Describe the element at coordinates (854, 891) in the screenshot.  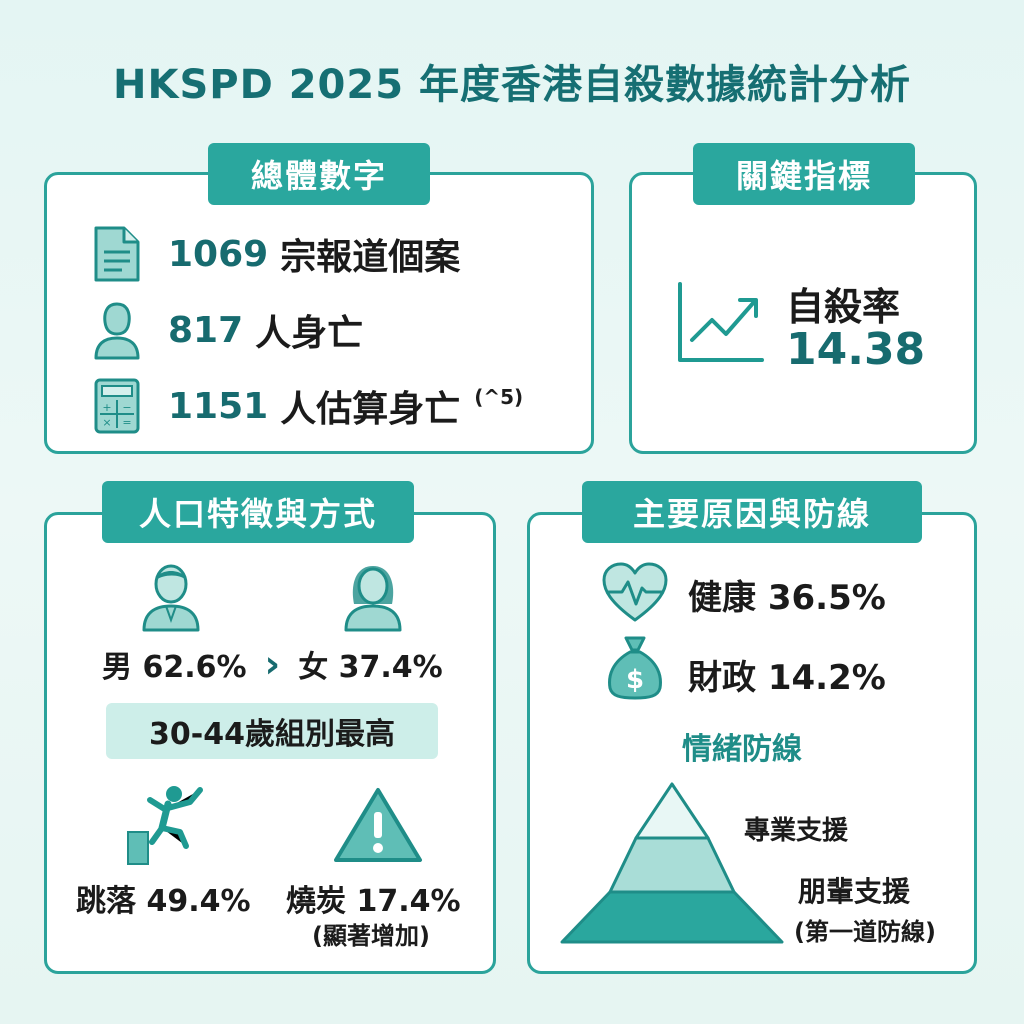
I see `pyramid-bottom-label: 朋輩支援` at that location.